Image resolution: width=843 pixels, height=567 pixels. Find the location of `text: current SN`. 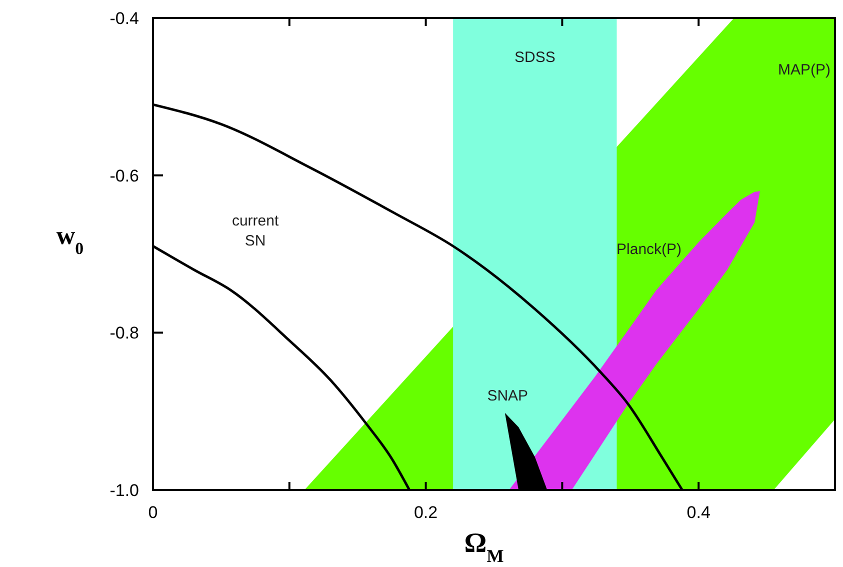

text: current SN is located at coordinates (256, 231).